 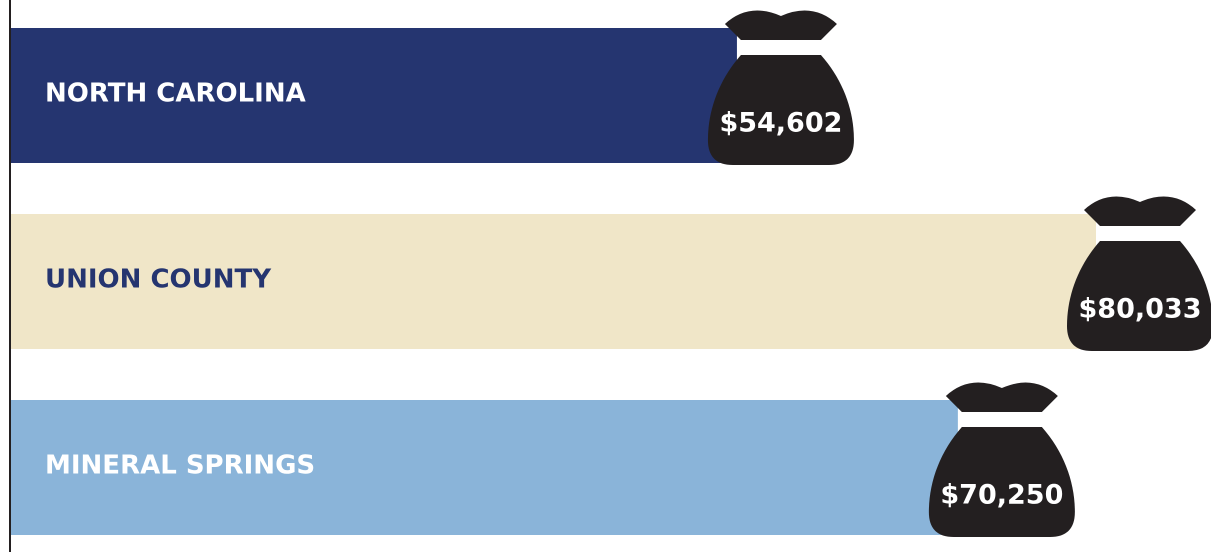 What do you see at coordinates (1001, 495) in the screenshot?
I see `value-label: $70,250` at bounding box center [1001, 495].